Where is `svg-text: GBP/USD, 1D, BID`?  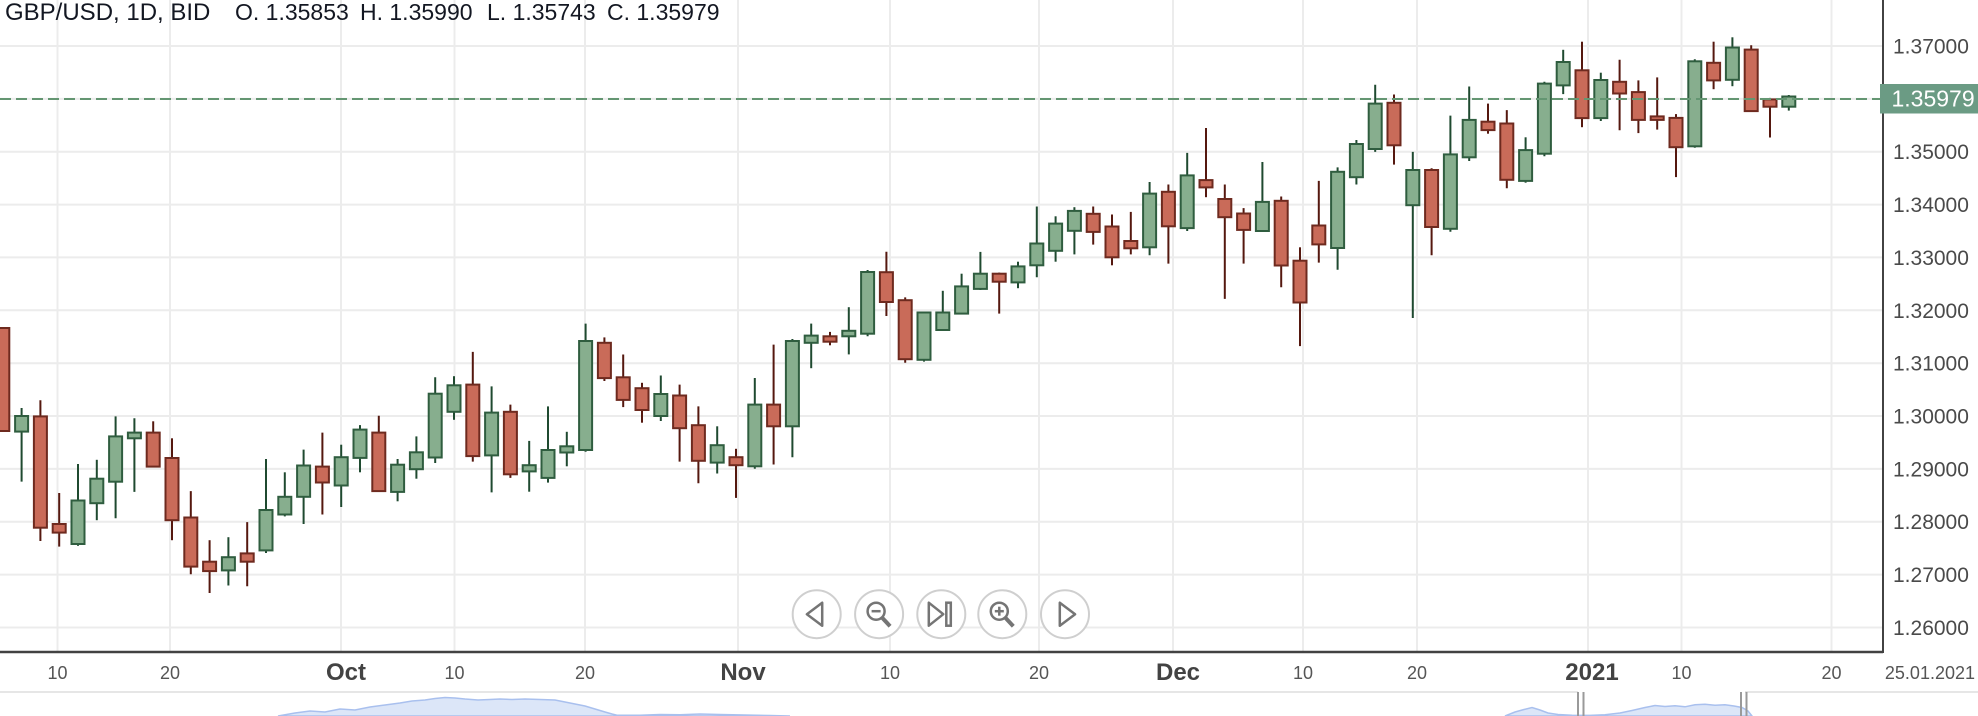
svg-text: GBP/USD, 1D, BID is located at coordinates (107, 13).